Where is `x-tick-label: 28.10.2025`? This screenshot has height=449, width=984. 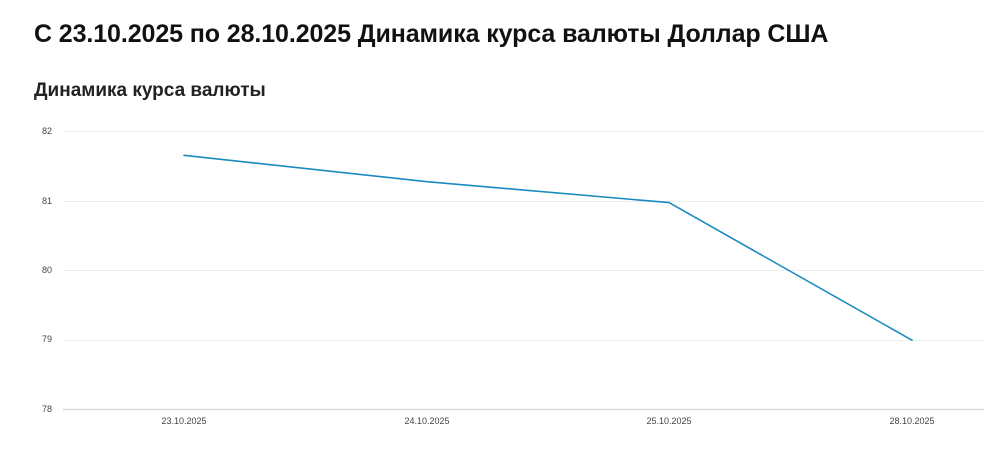
x-tick-label: 28.10.2025 is located at coordinates (912, 421).